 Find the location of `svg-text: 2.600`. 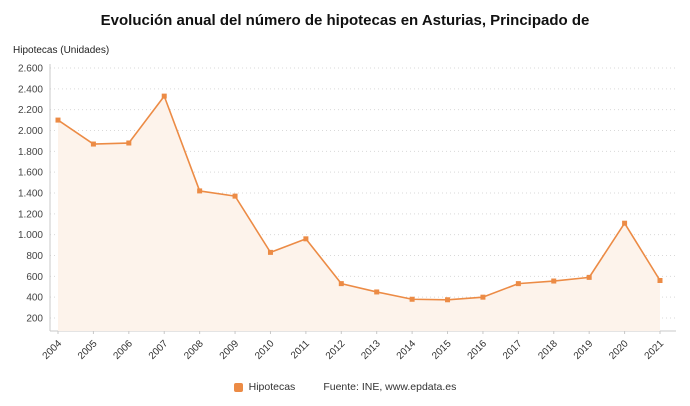

svg-text: 2.600 is located at coordinates (30, 69).